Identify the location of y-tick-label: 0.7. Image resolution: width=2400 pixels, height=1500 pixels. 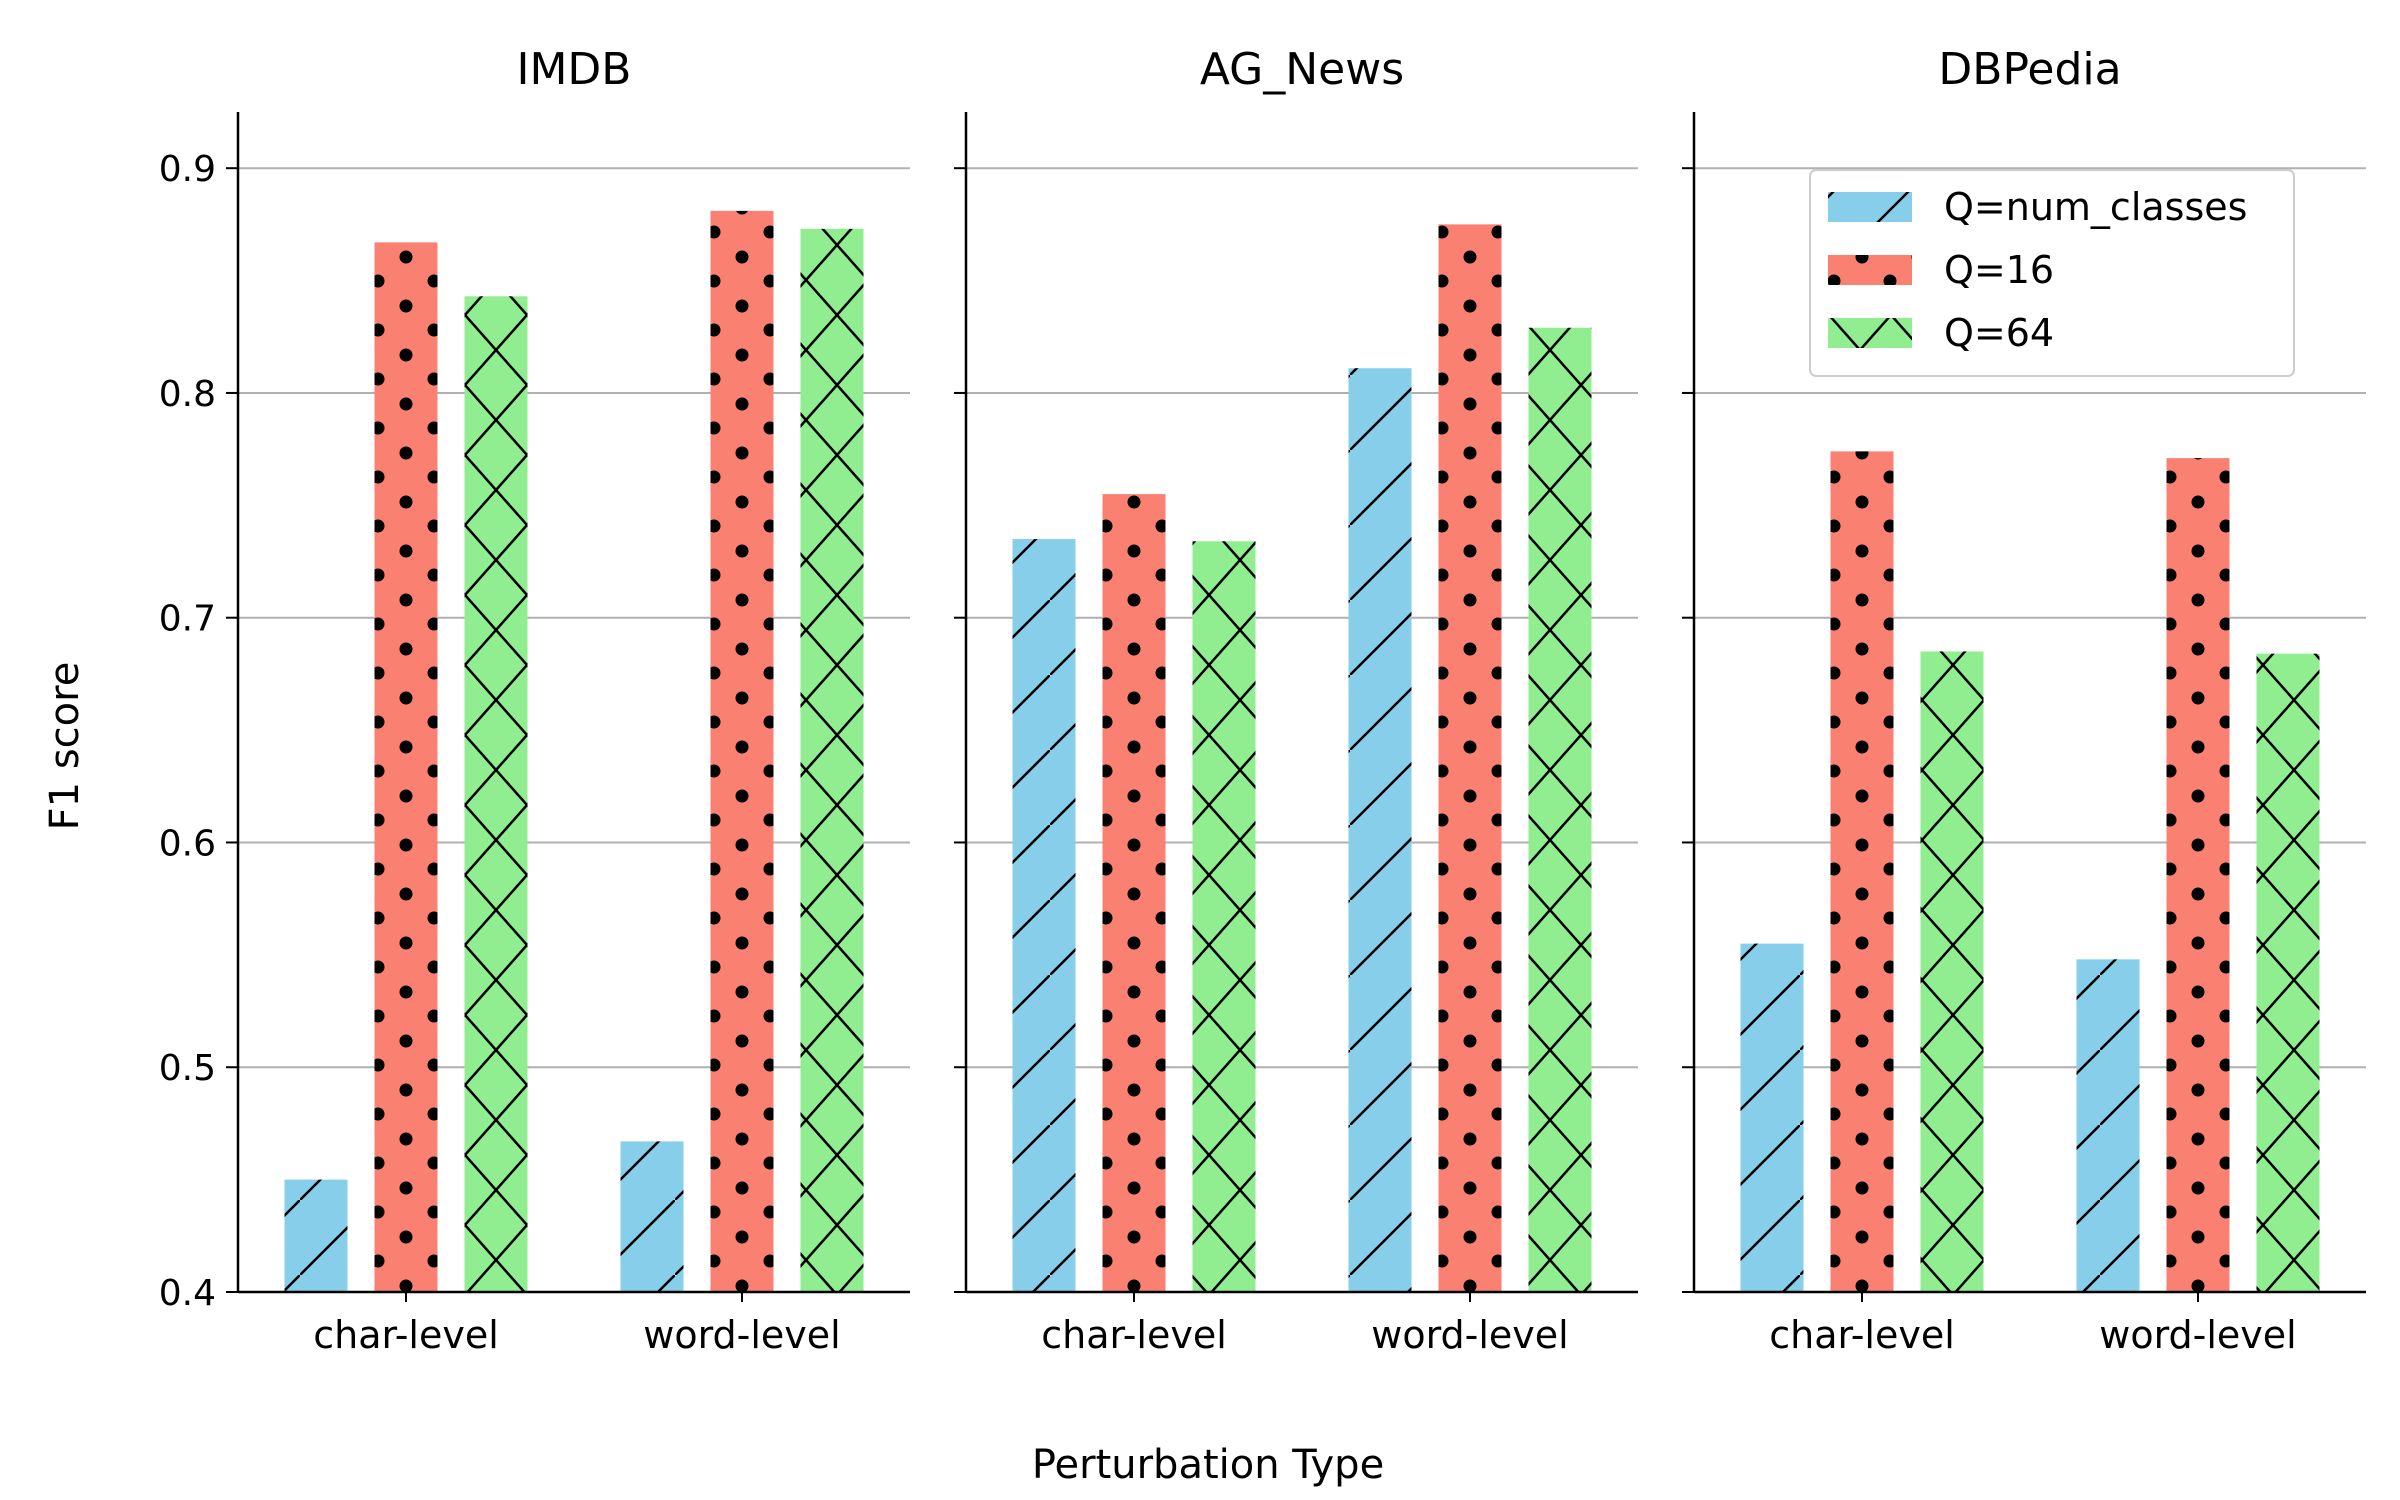
(187, 619).